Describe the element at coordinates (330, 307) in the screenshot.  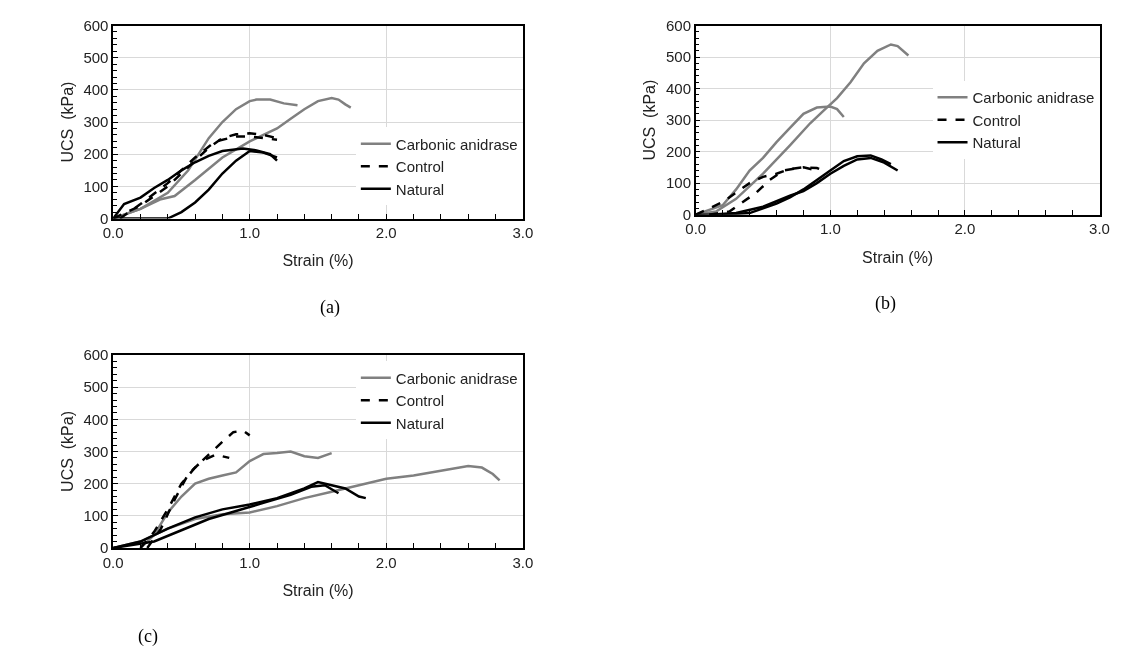
I see `text: (a)` at that location.